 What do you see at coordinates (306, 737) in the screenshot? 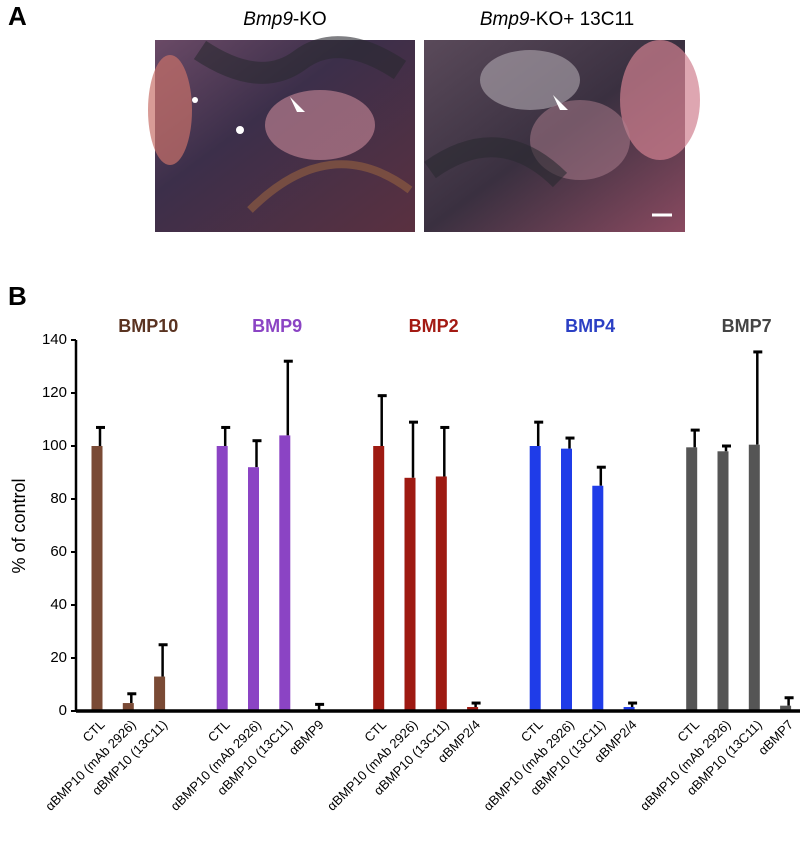
I see `x-tick-label: αBMP9` at bounding box center [306, 737].